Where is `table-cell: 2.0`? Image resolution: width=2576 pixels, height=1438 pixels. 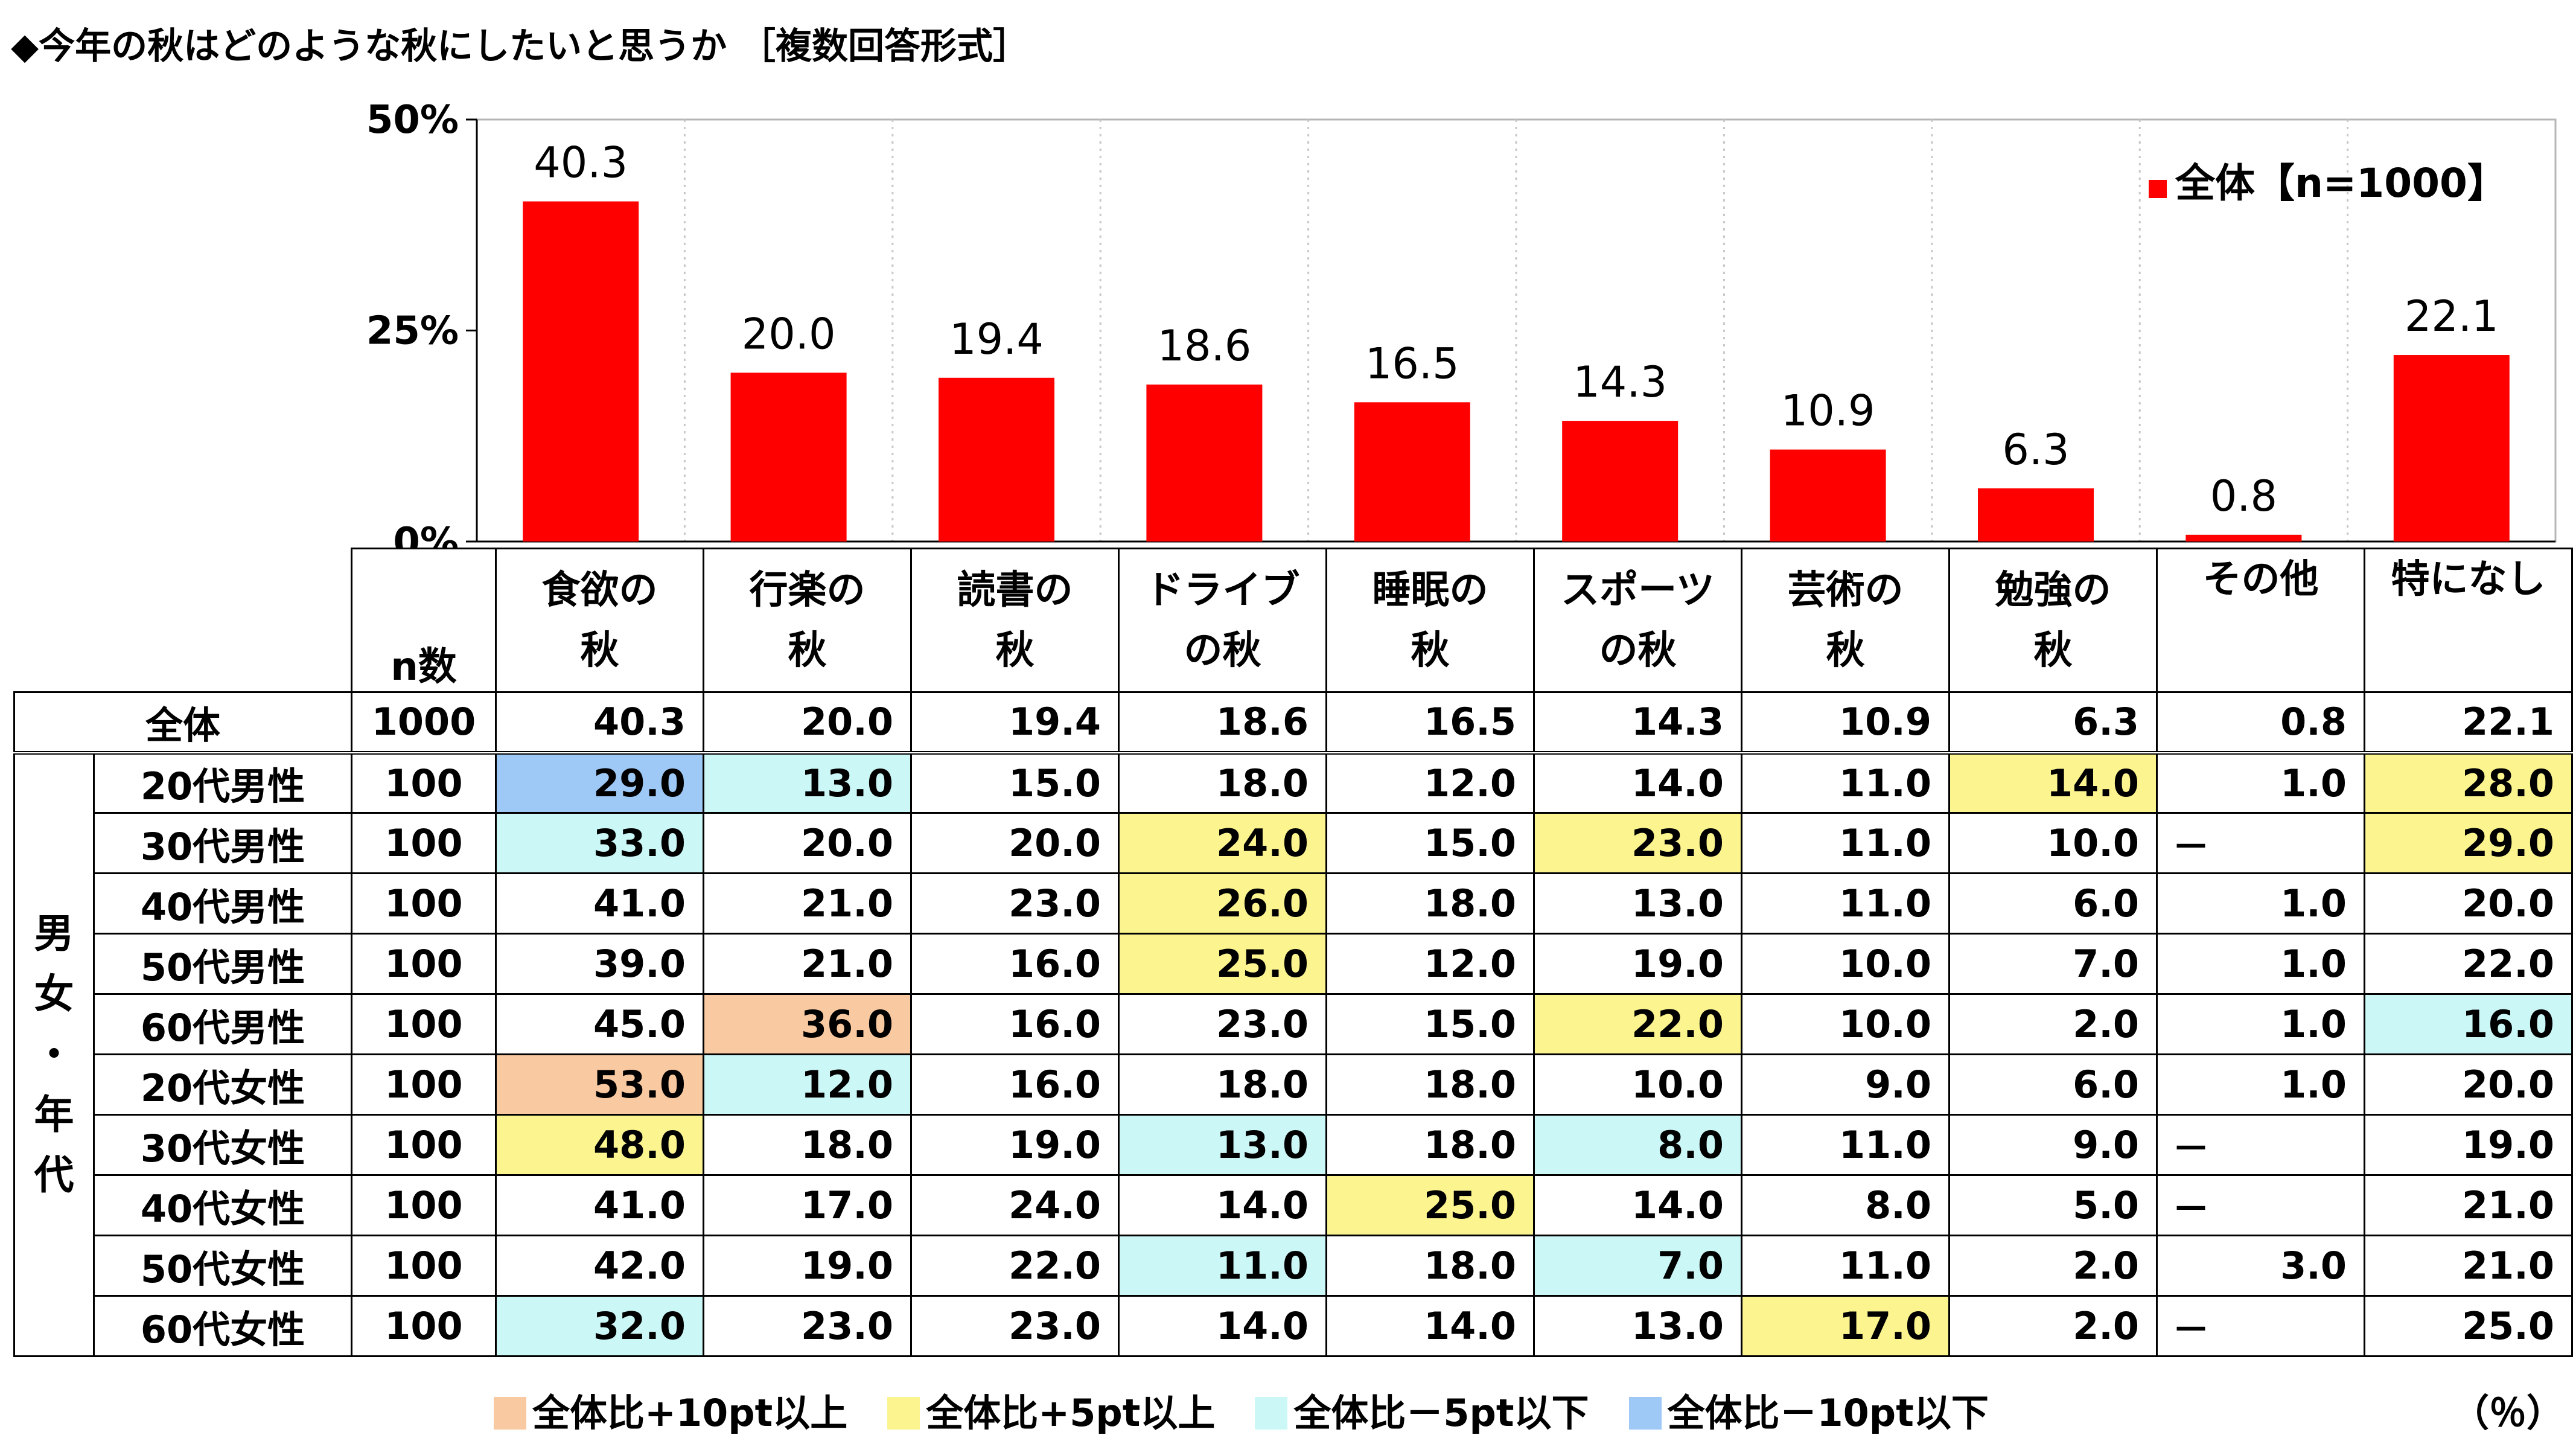 table-cell: 2.0 is located at coordinates (2053, 1326).